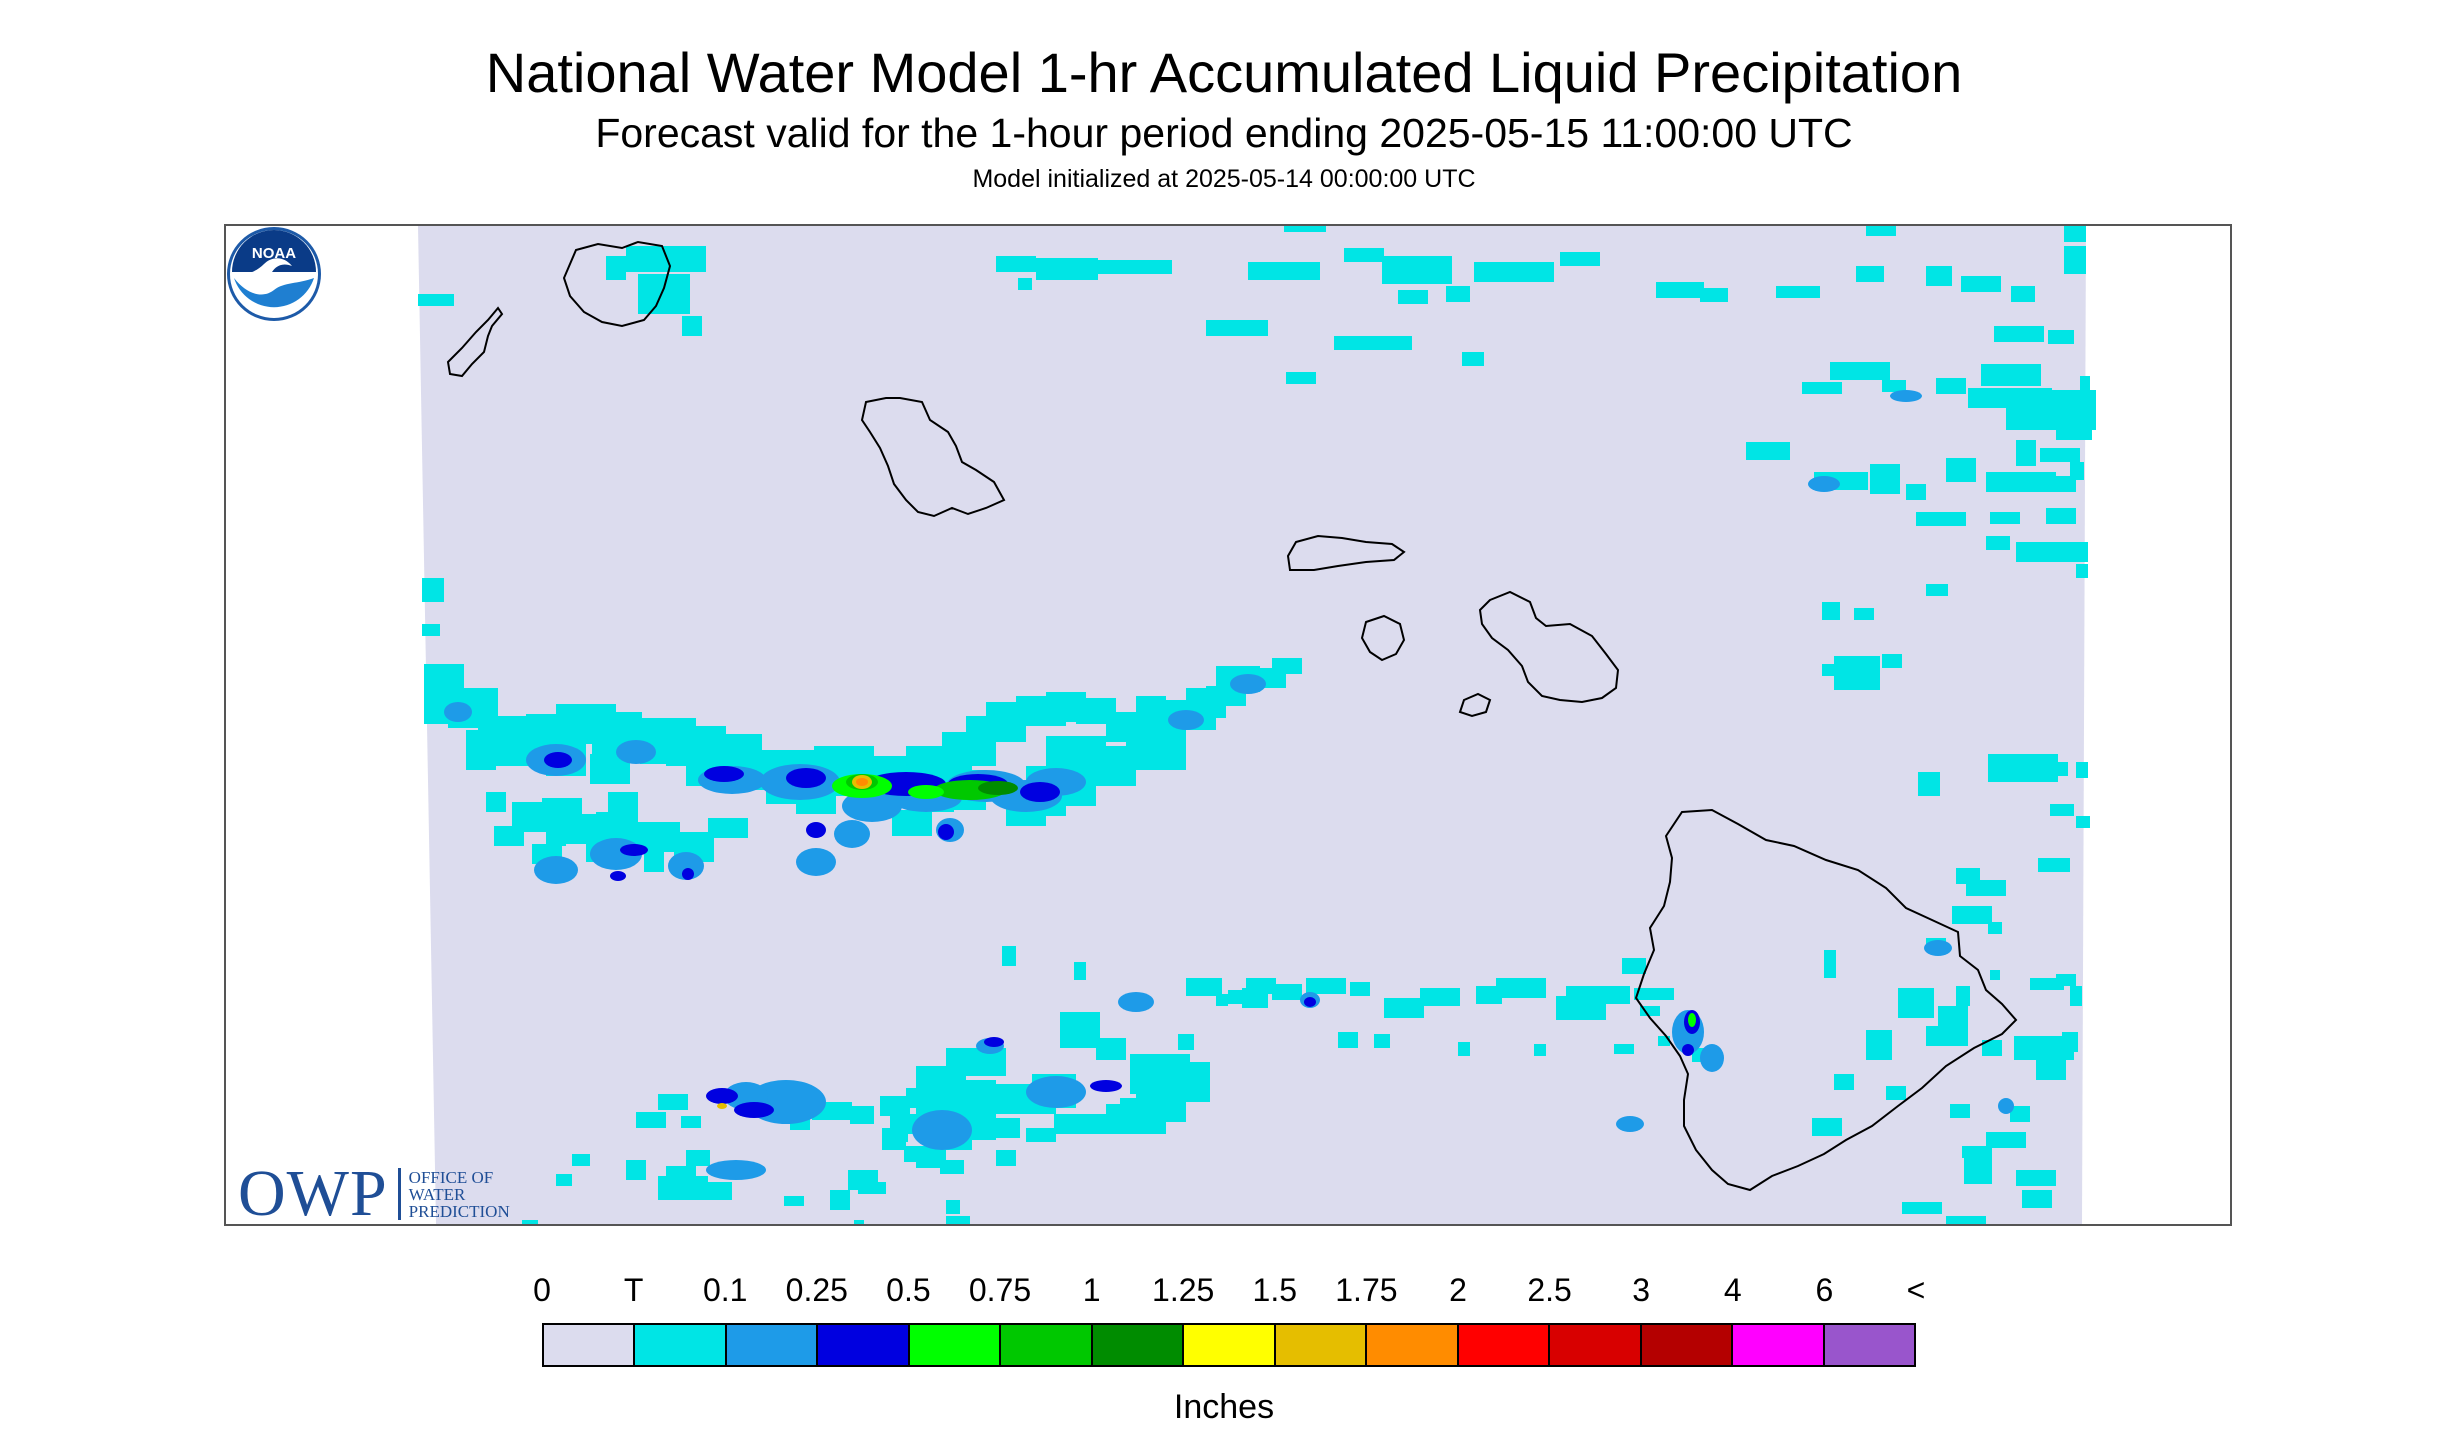 Image resolution: width=2448 pixels, height=1448 pixels. I want to click on legend-tick-label: 2.5, so click(1549, 1290).